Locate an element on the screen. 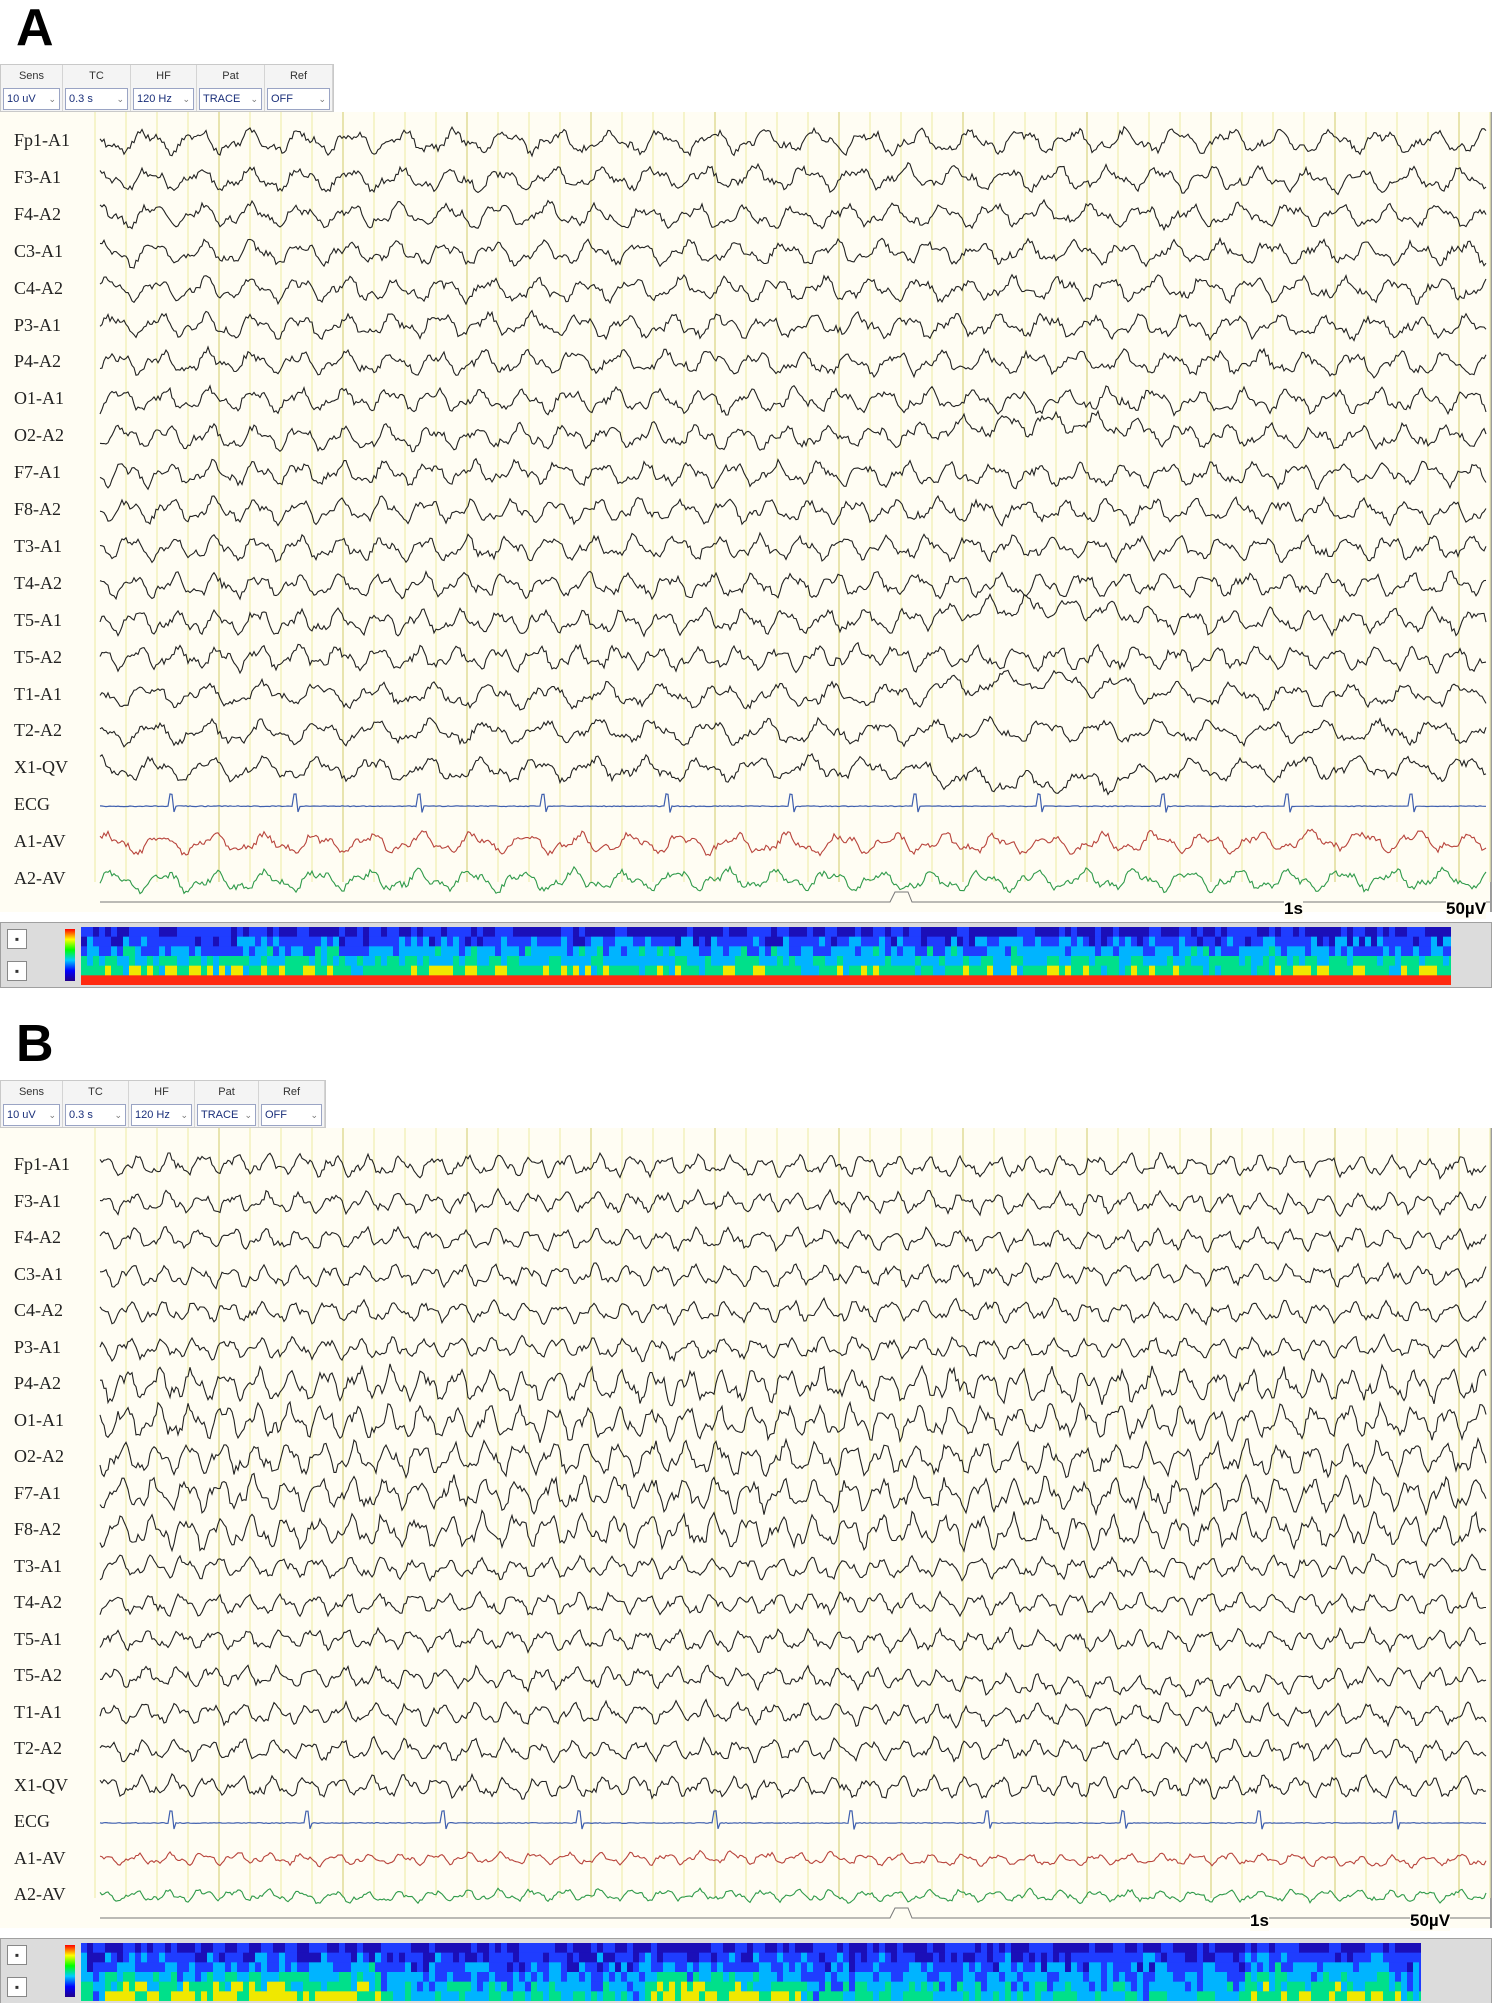 The width and height of the screenshot is (1500, 2003). channel-label: A1-AV is located at coordinates (40, 841).